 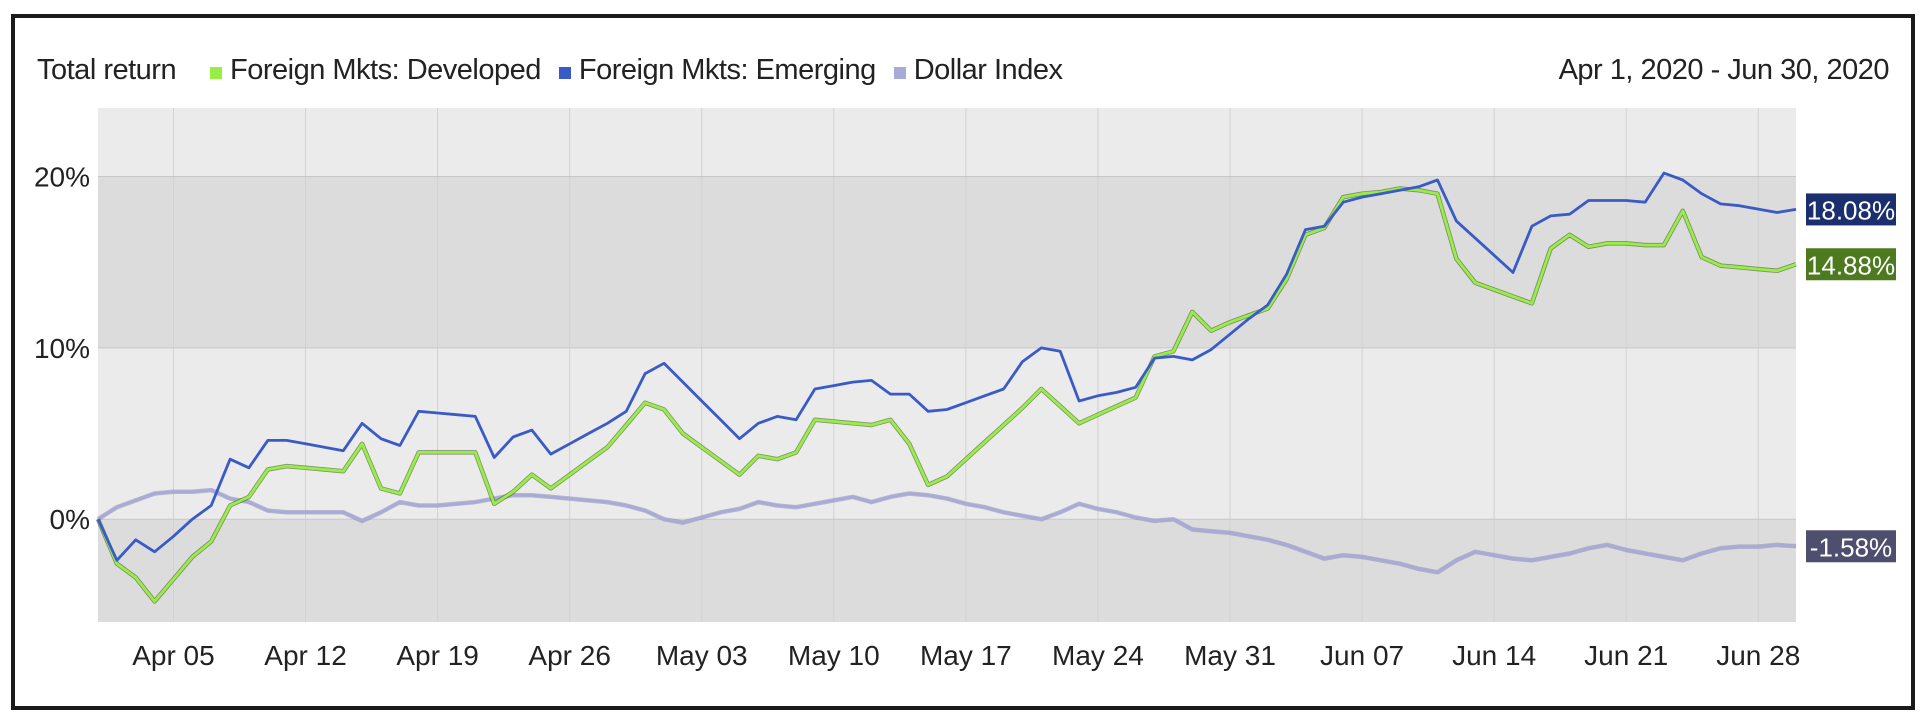 I want to click on legend-label-dollar: Dollar Index, so click(x=988, y=70).